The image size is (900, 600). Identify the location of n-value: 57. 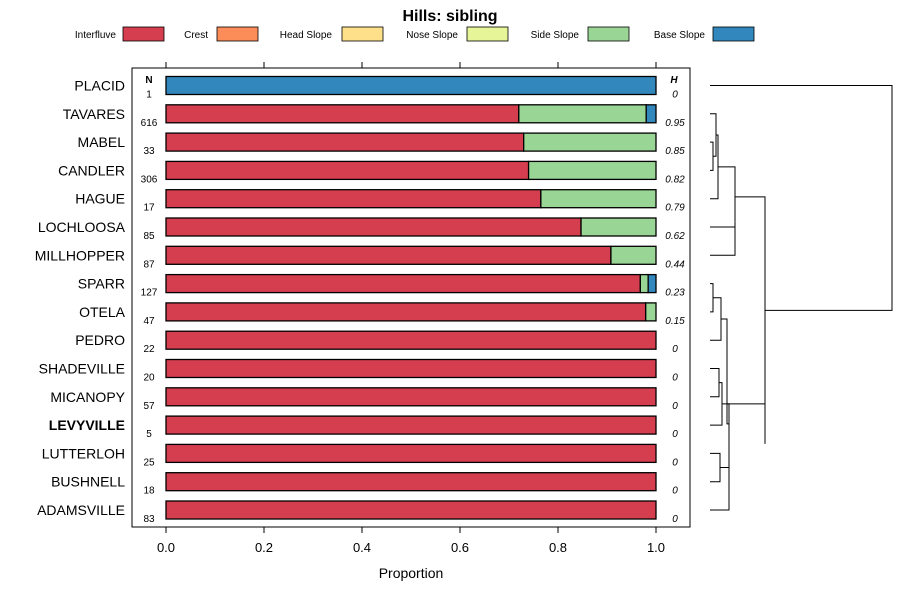
(149, 406).